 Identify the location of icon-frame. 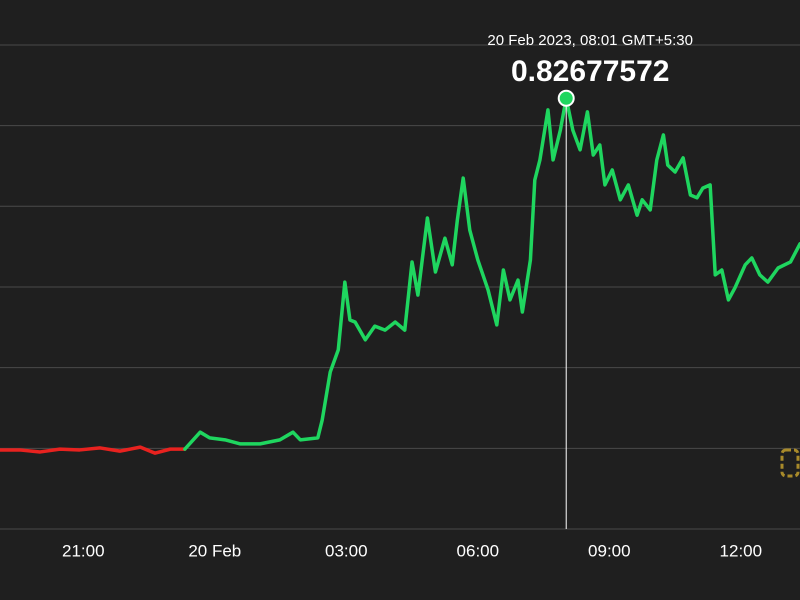
(790, 463).